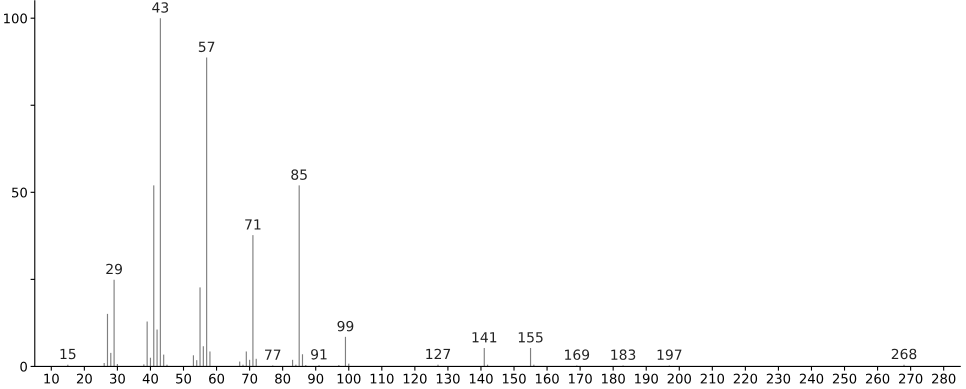  I want to click on annotation: 57, so click(206, 47).